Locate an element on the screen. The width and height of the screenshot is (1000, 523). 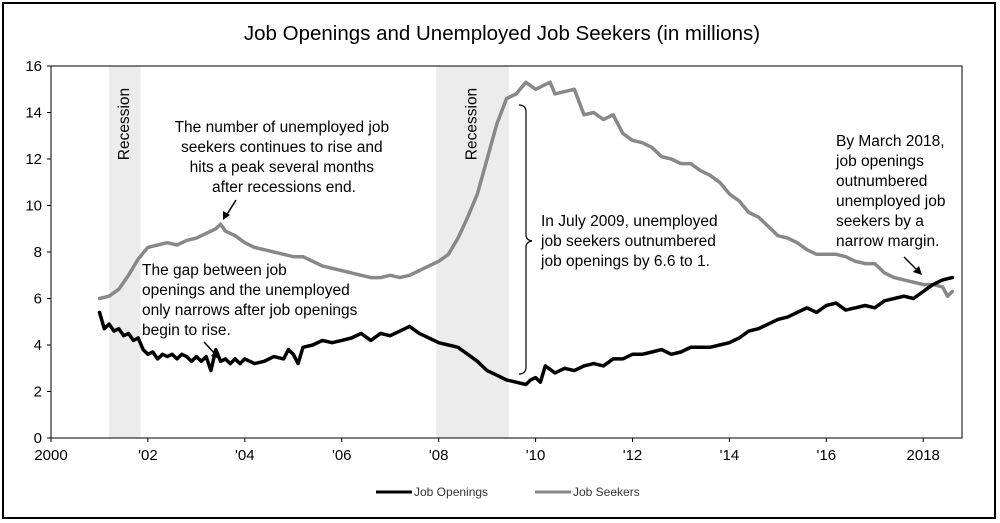
x-tick-label: '14 is located at coordinates (730, 455).